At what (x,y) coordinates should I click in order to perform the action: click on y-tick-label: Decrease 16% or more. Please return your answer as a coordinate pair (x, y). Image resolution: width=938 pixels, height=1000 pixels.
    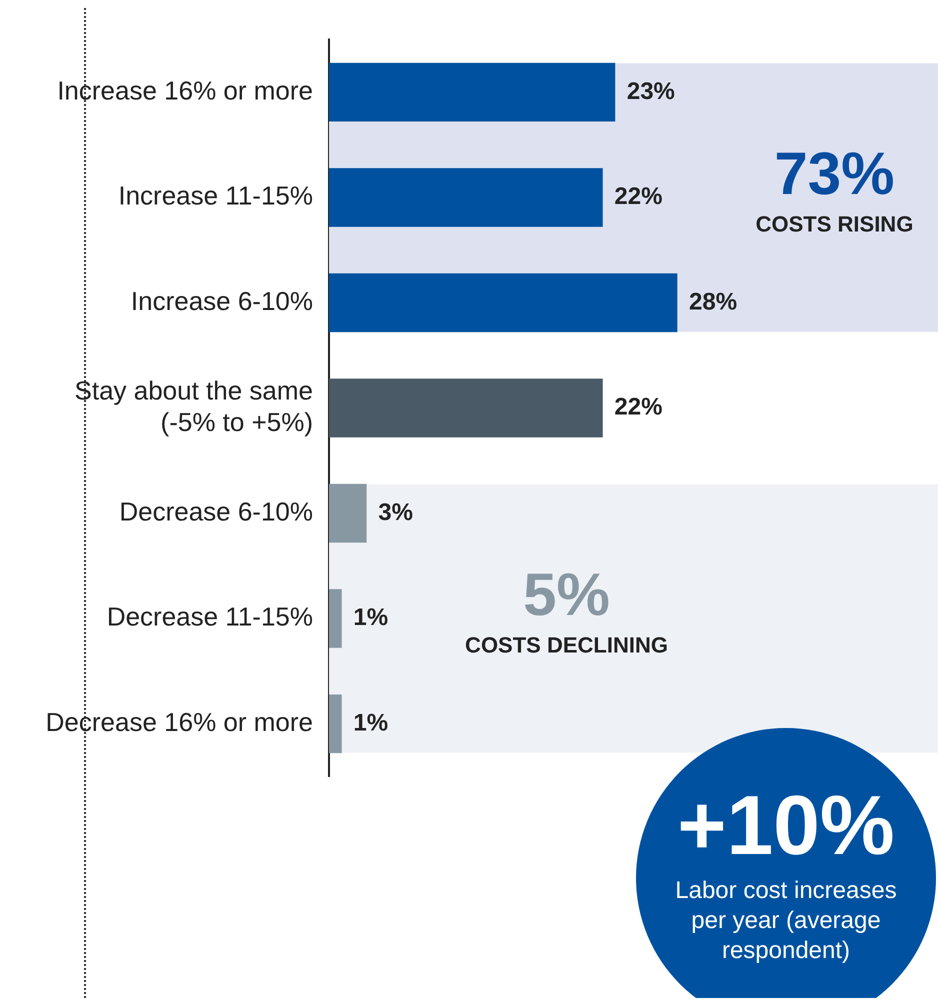
    Looking at the image, I should click on (179, 721).